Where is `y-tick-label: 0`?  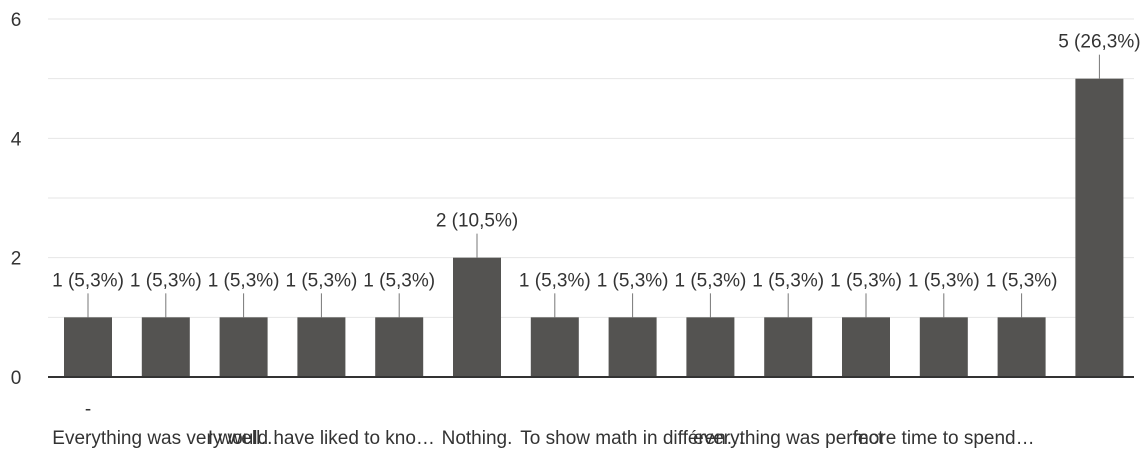 y-tick-label: 0 is located at coordinates (16, 378).